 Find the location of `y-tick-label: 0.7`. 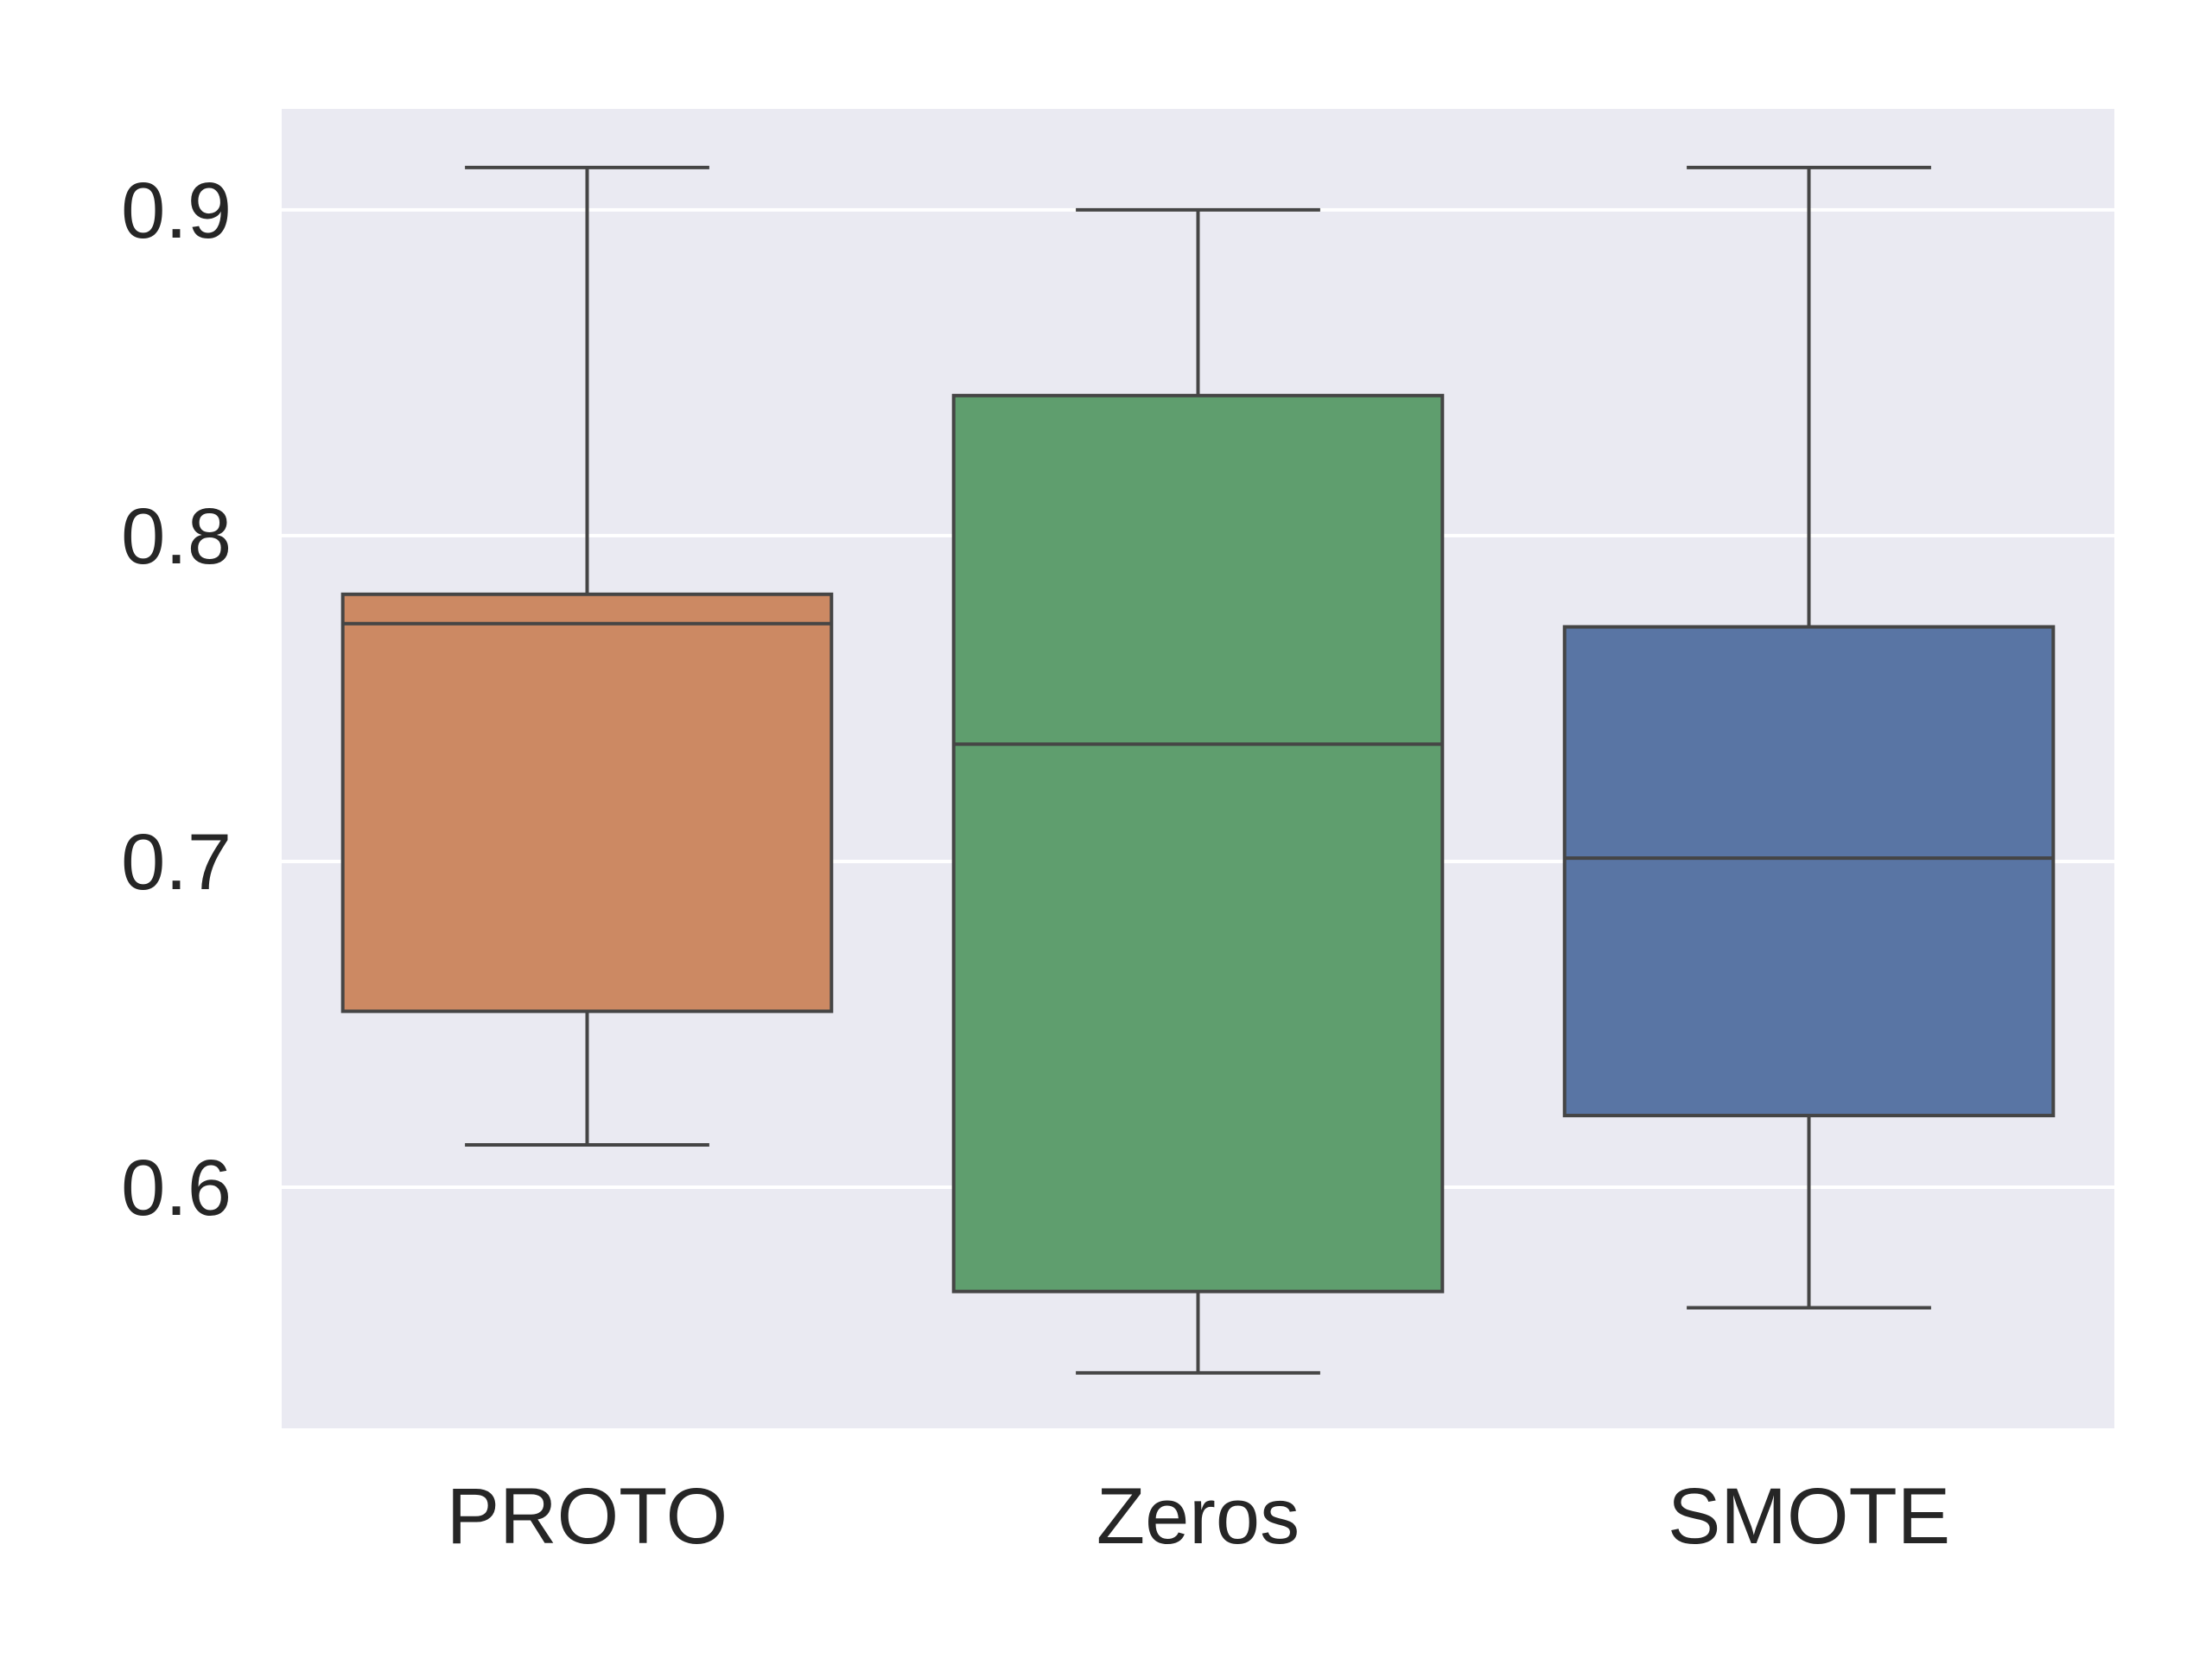

y-tick-label: 0.7 is located at coordinates (176, 862).